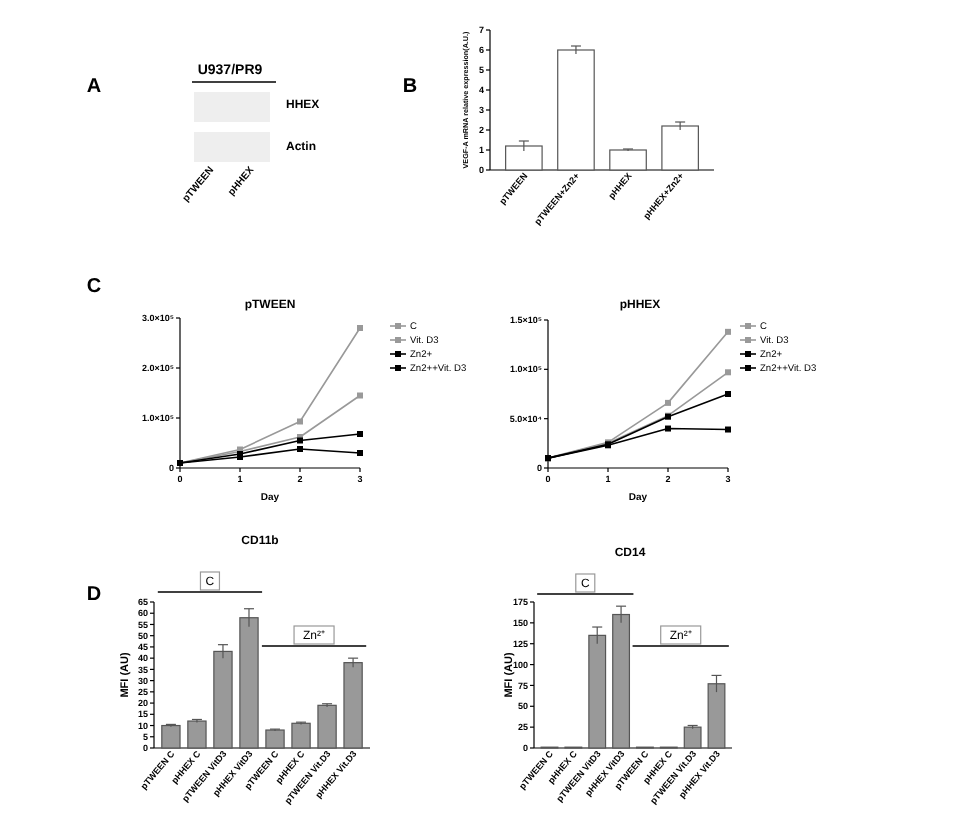  What do you see at coordinates (94, 287) in the screenshot?
I see `text: C` at bounding box center [94, 287].